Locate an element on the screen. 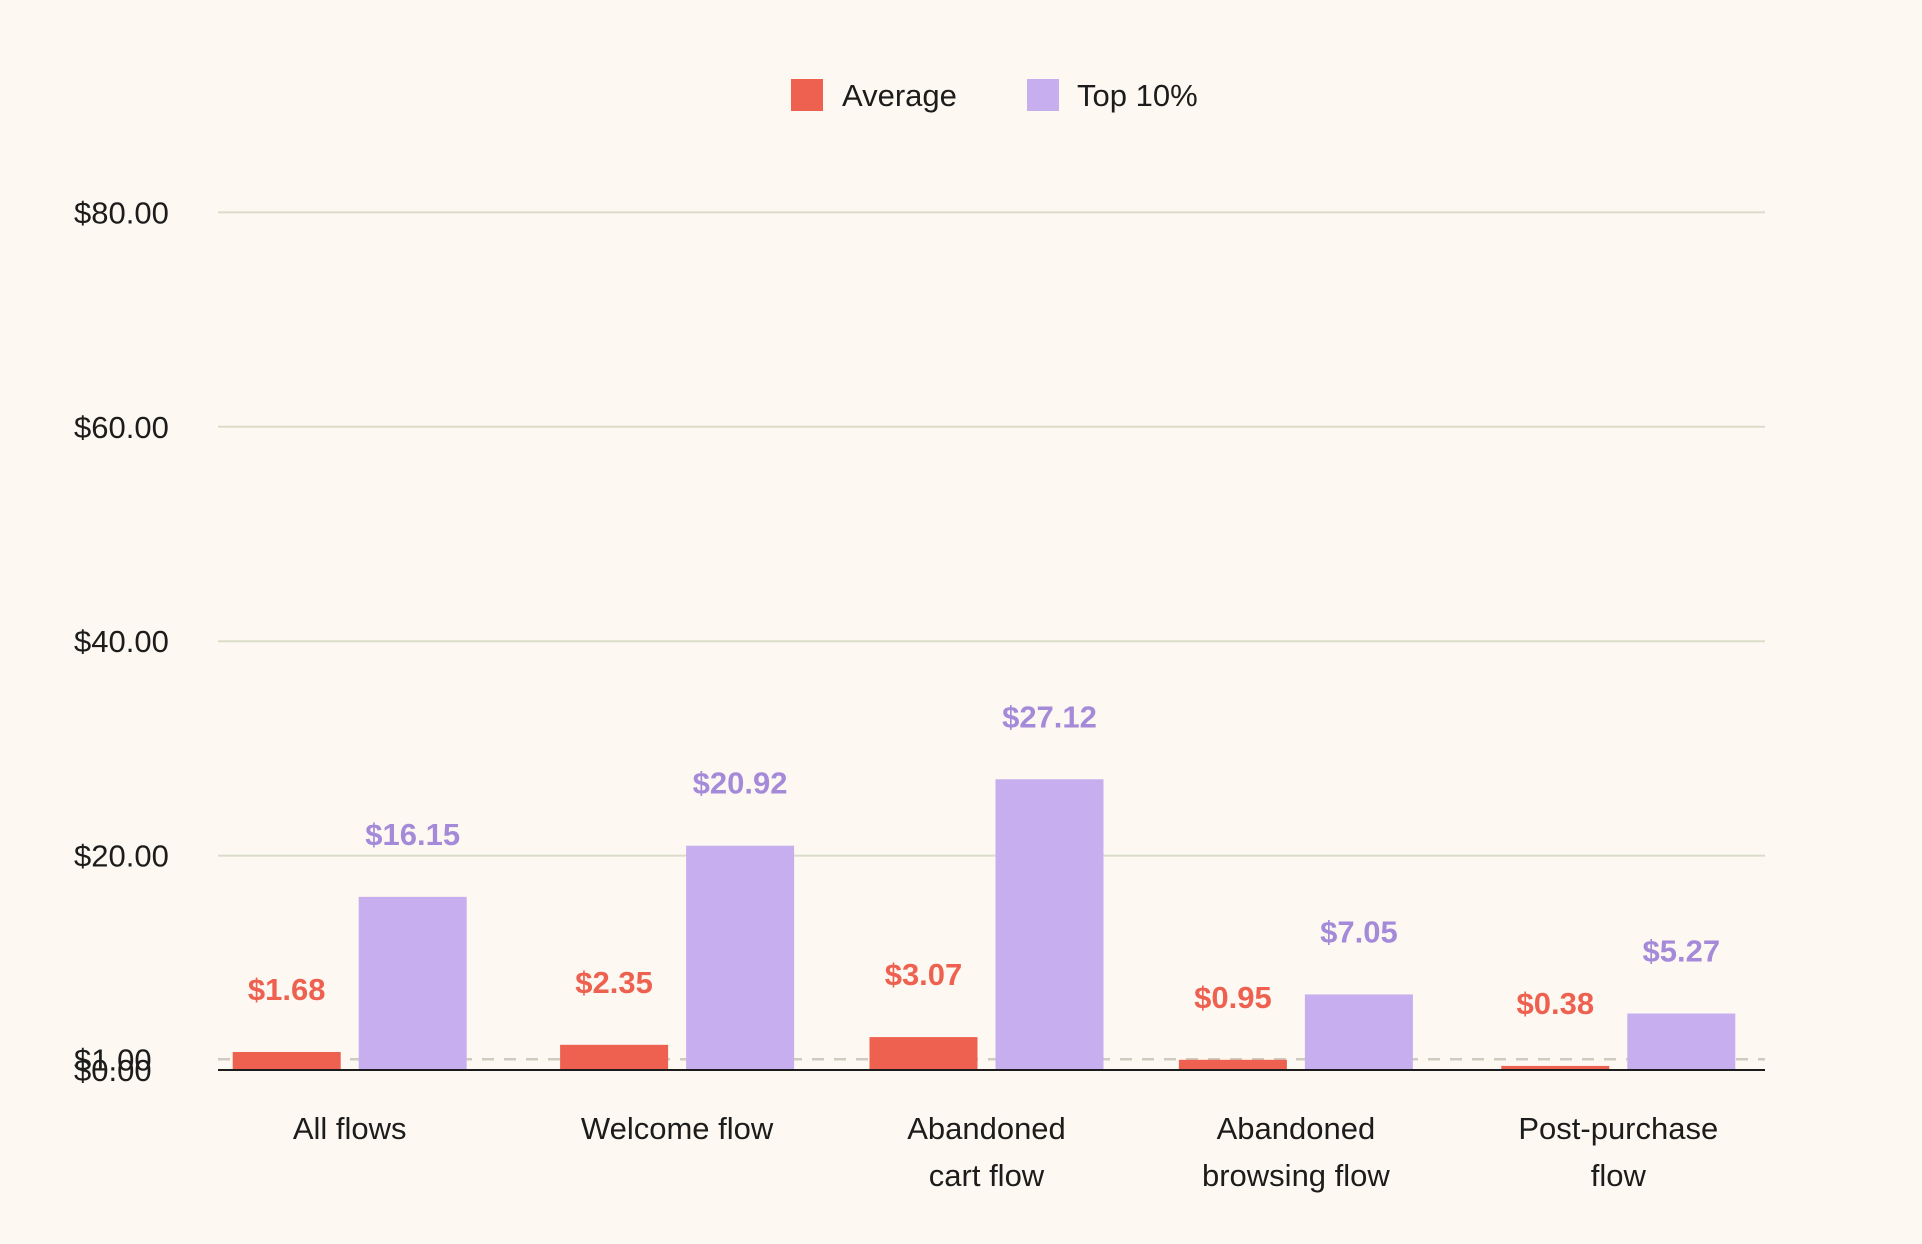  legend: Average Top 10% is located at coordinates (994, 95).